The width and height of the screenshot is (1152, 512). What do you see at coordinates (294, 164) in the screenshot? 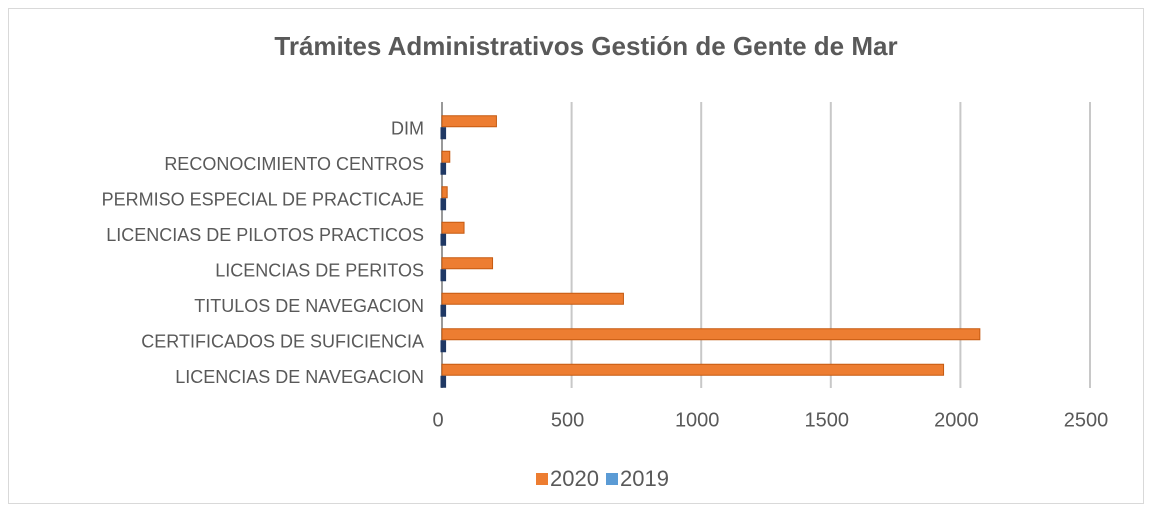
I see `y-tick-label: RECONOCIMIENTO CENTROS` at bounding box center [294, 164].